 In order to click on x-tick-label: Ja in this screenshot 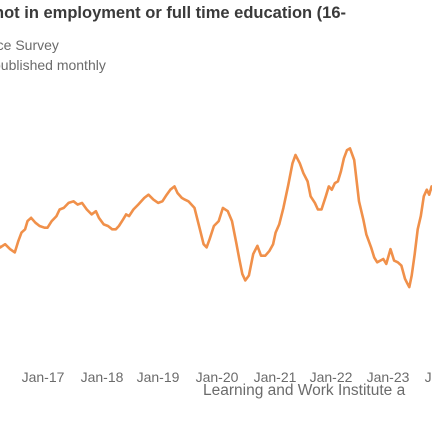, I will do `click(428, 377)`.